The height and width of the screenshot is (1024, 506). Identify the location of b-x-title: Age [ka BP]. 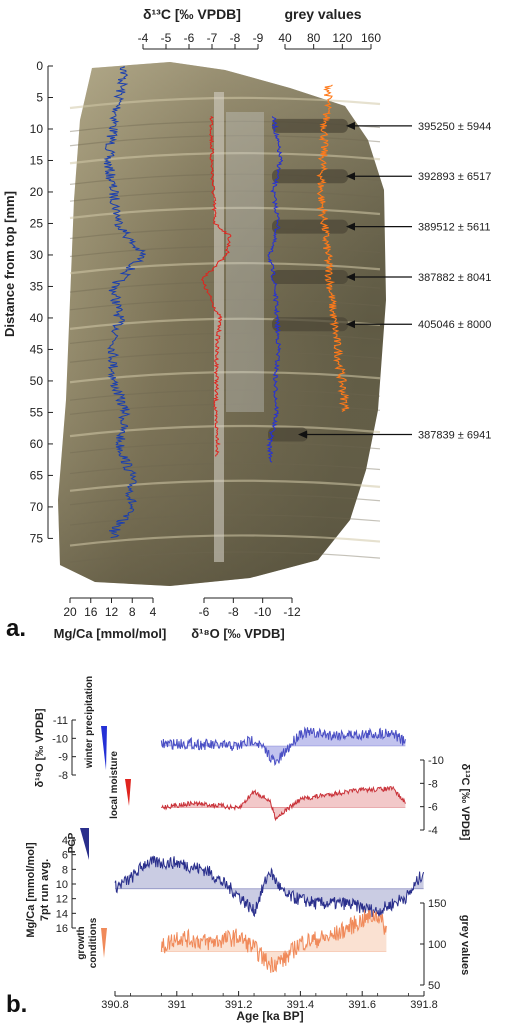
(269, 1016).